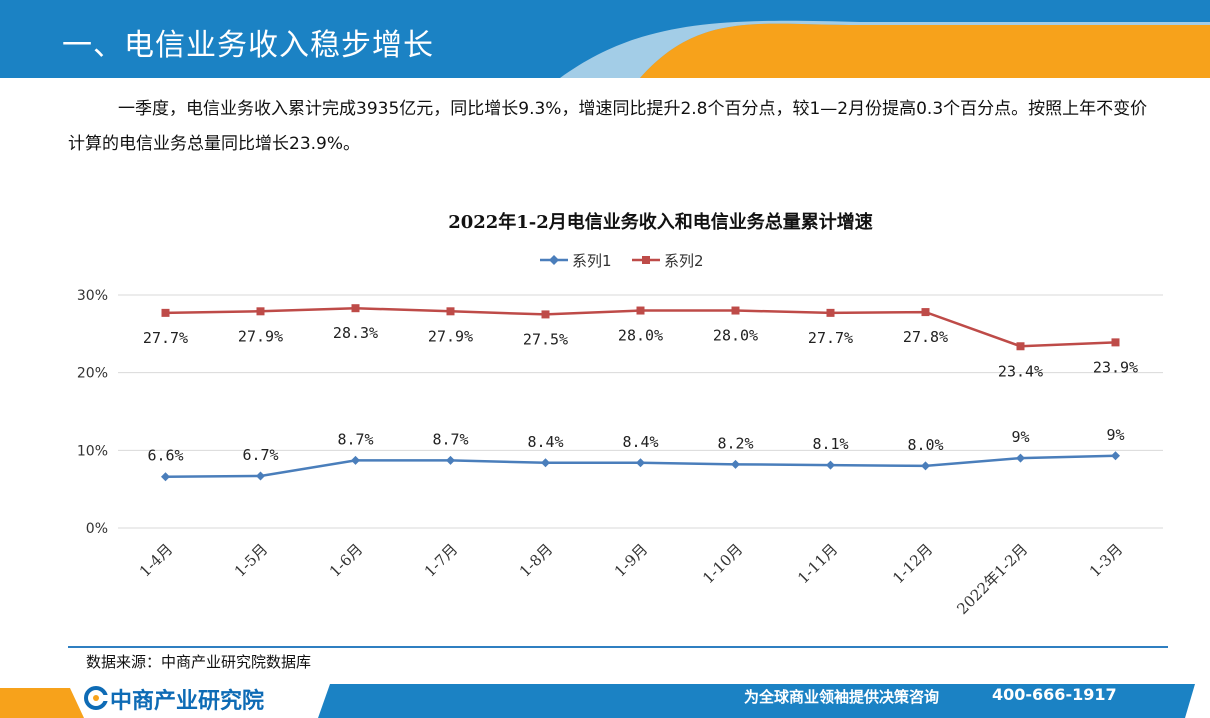 The width and height of the screenshot is (1210, 718). I want to click on data-label: 28.3%, so click(355, 333).